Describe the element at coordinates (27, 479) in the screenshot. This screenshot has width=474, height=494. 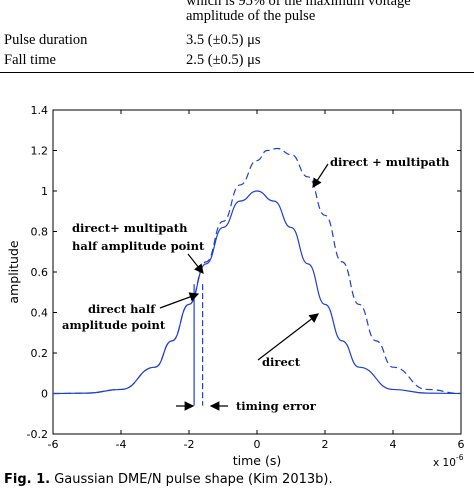
I see `caption-prefix: Fig. 1.` at that location.